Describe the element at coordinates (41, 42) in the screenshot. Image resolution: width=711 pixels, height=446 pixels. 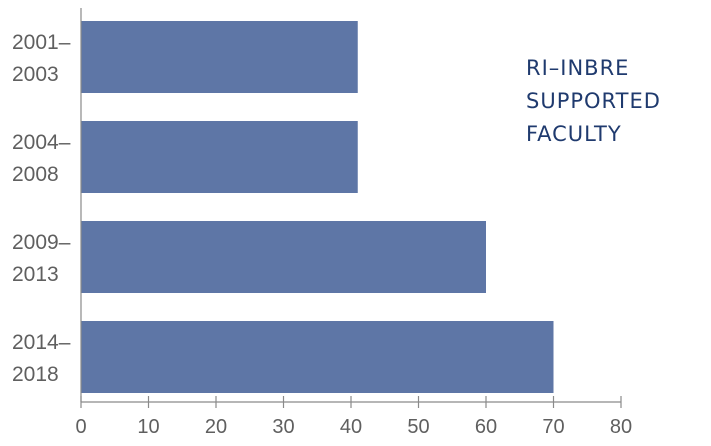
I see `category-label-1-line-1: 2001–` at that location.